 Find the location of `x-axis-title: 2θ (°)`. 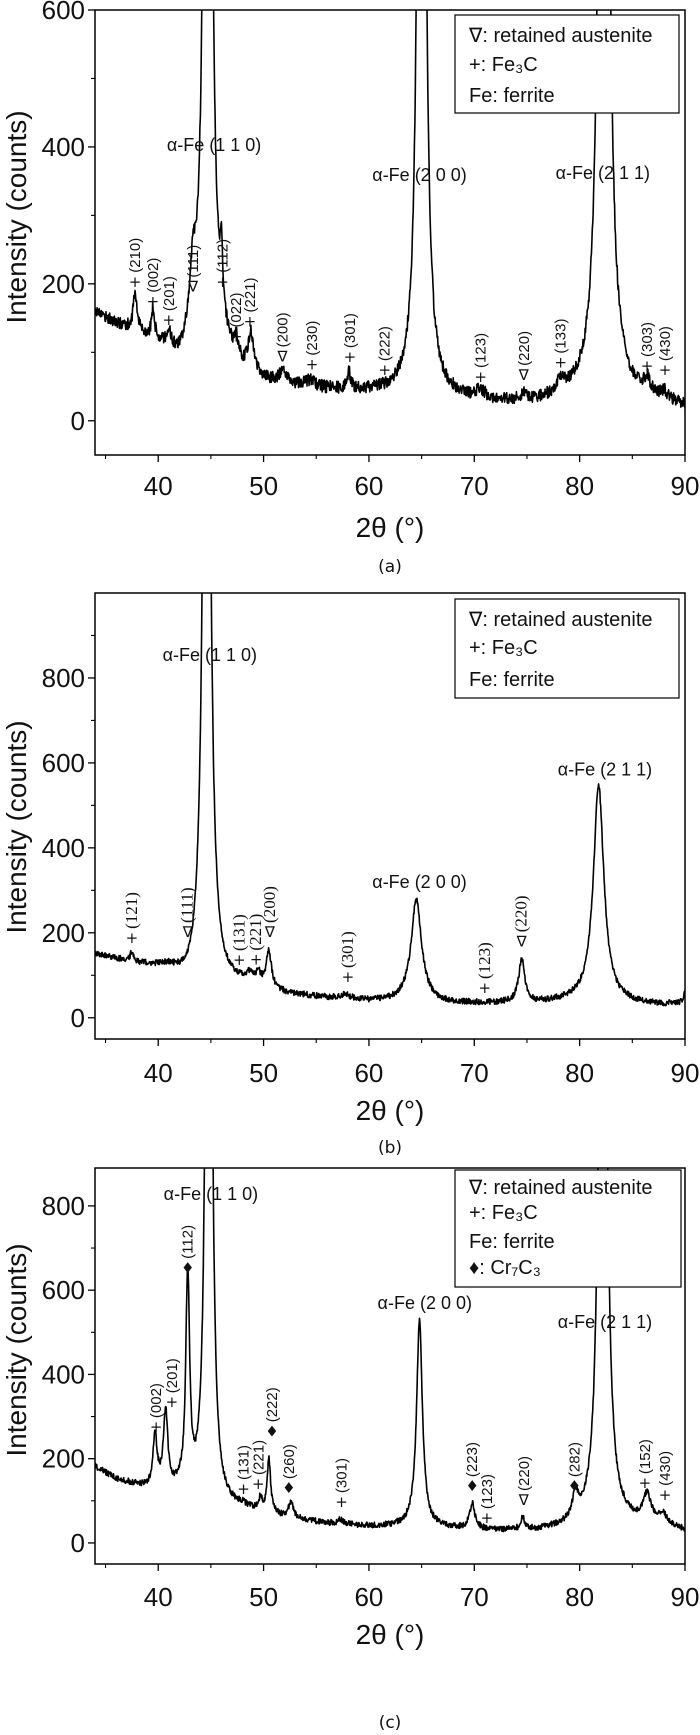

x-axis-title: 2θ (°) is located at coordinates (390, 1634).